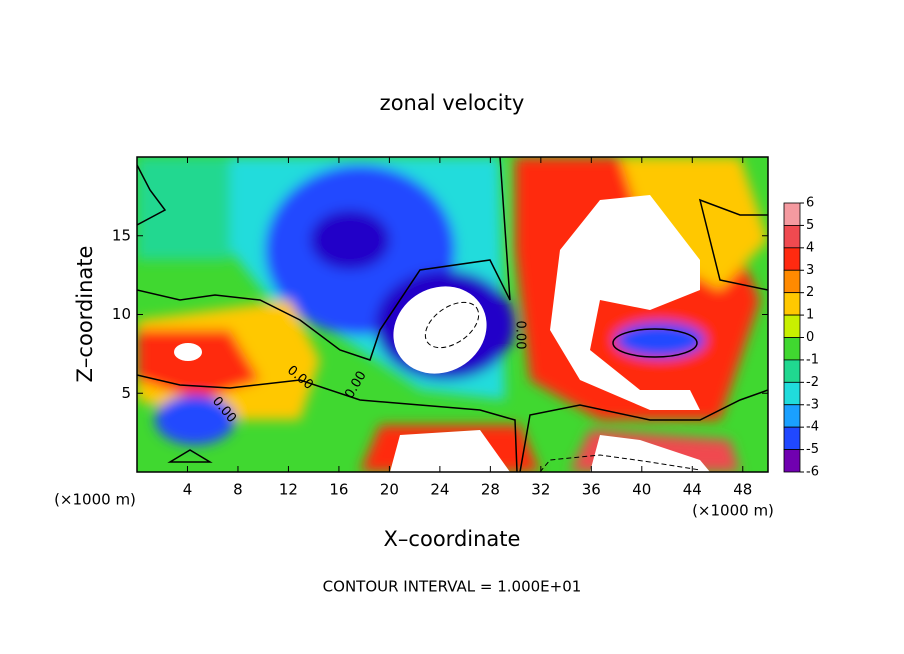 The image size is (904, 654). I want to click on x-tick-label: 24, so click(439, 490).